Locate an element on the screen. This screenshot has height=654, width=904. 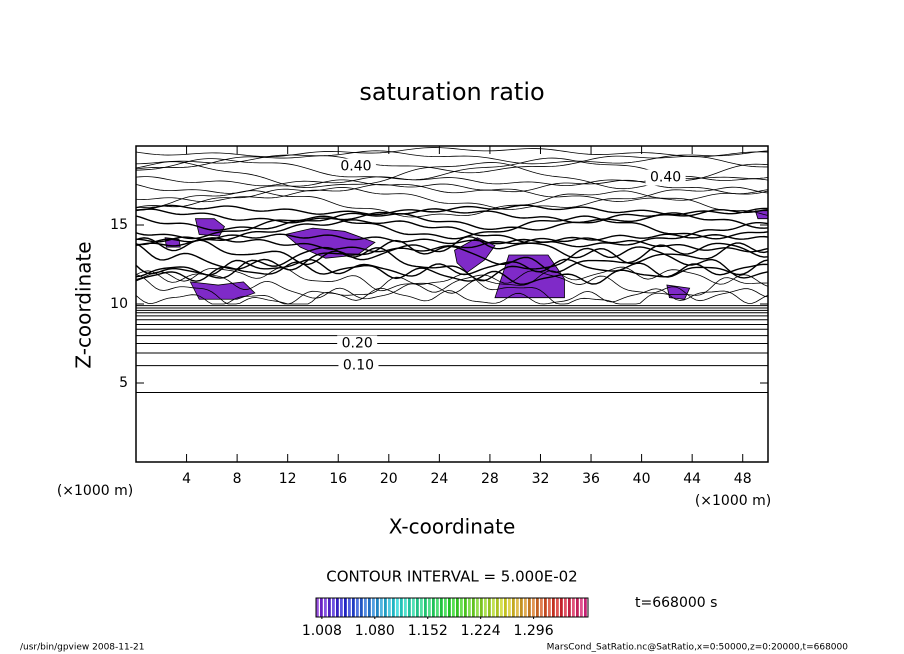
time-label: t=668000 s is located at coordinates (676, 603).